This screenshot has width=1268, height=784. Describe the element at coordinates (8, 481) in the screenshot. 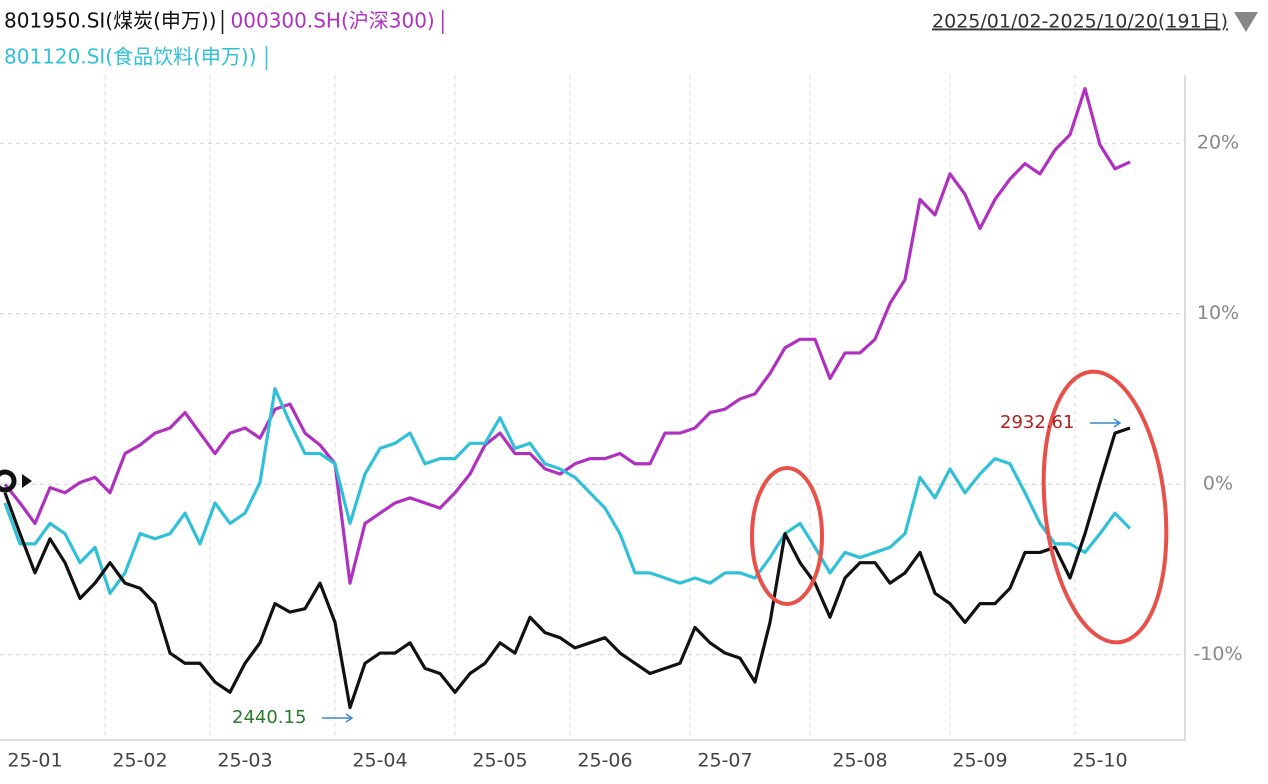

I see `start-marker` at that location.